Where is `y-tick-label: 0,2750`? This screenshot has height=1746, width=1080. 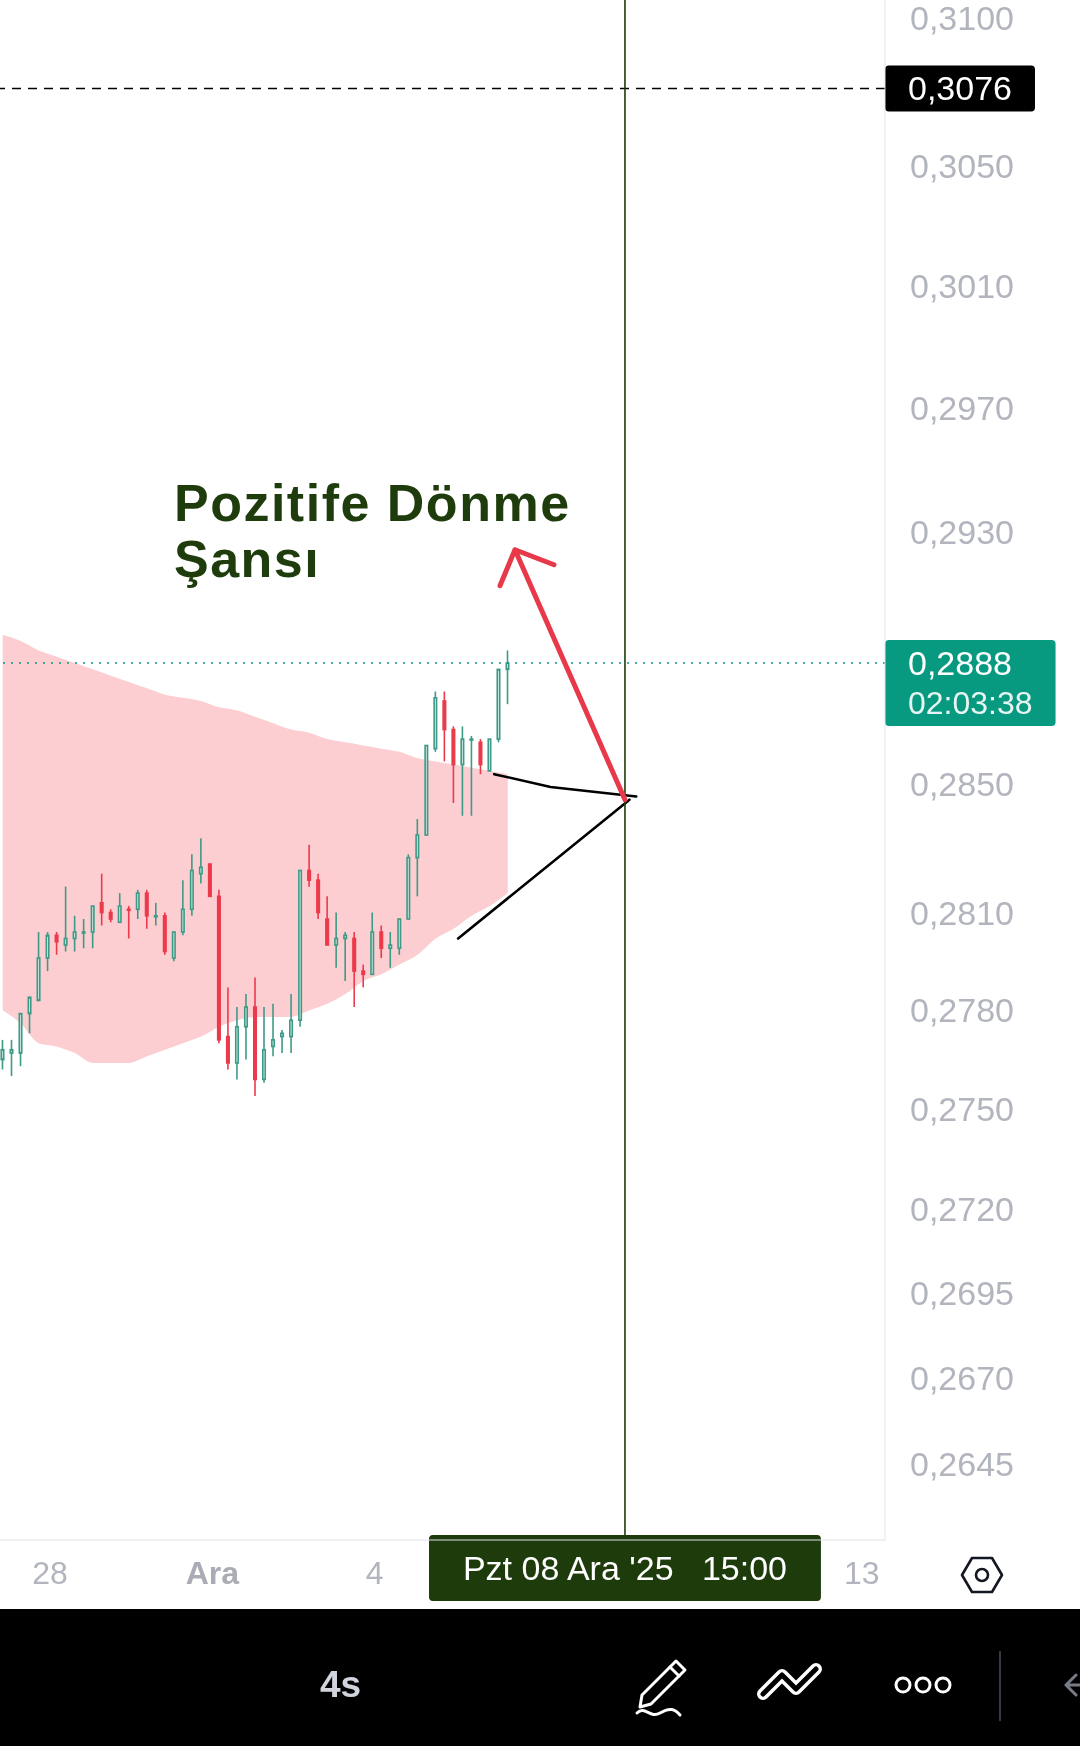
y-tick-label: 0,2750 is located at coordinates (962, 1109).